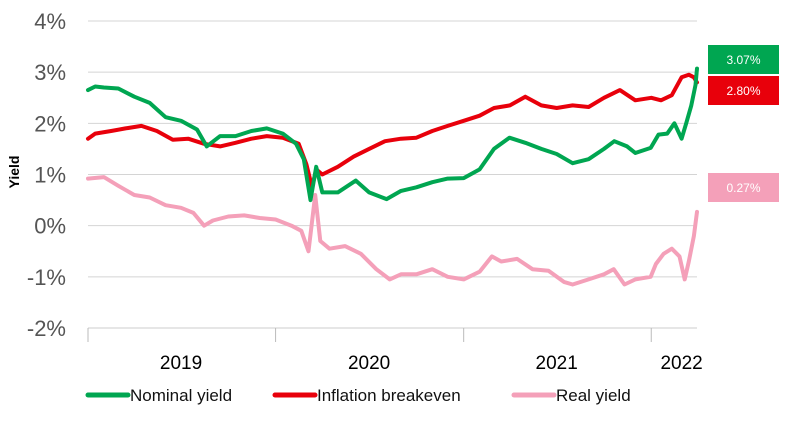 The image size is (799, 424). Describe the element at coordinates (369, 363) in the screenshot. I see `x-tick-label: 2020` at that location.